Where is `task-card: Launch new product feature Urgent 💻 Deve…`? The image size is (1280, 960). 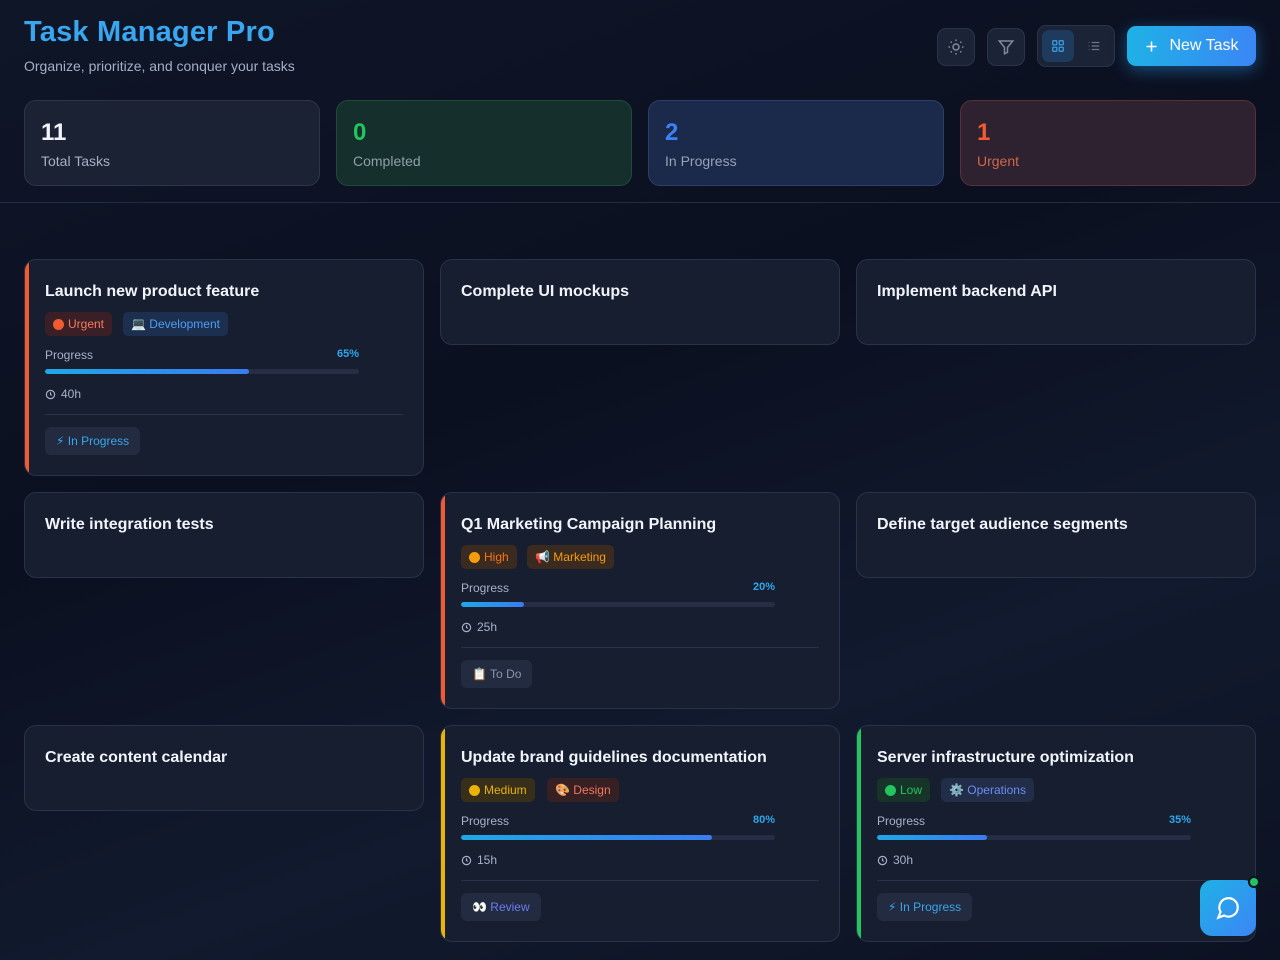 task-card: Launch new product feature Urgent 💻 Deve… is located at coordinates (224, 367).